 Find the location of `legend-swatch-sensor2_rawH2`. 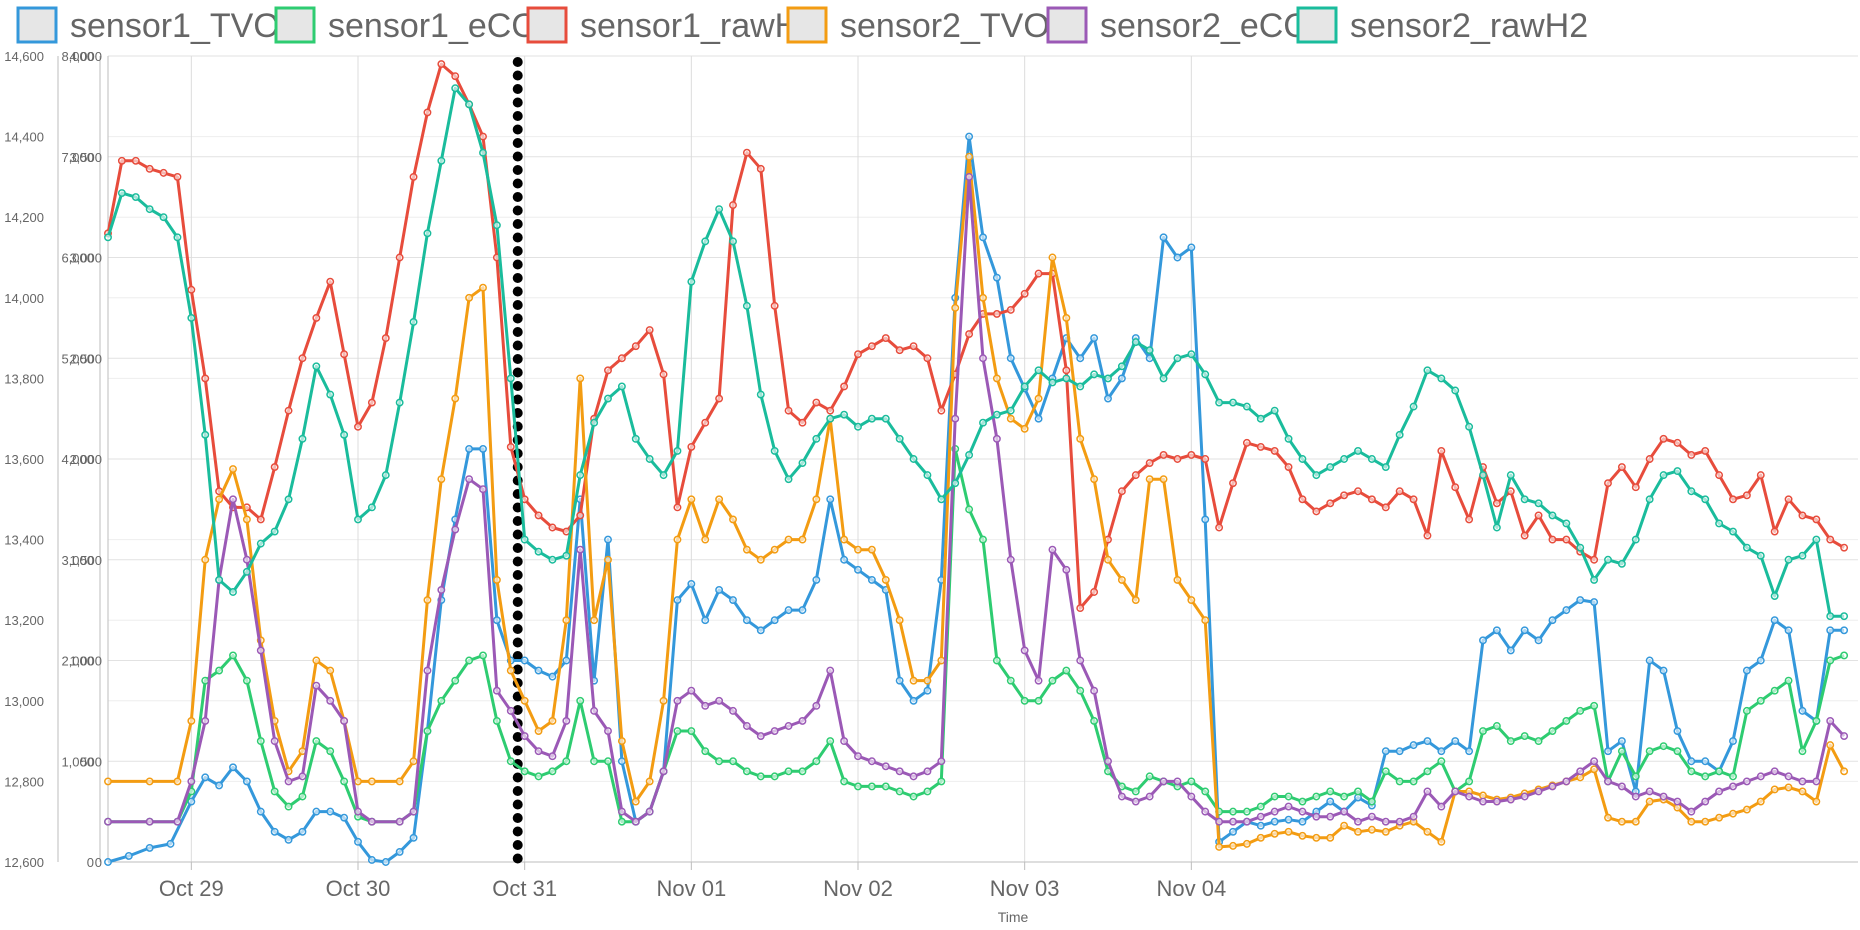

legend-swatch-sensor2_rawH2 is located at coordinates (1317, 25).